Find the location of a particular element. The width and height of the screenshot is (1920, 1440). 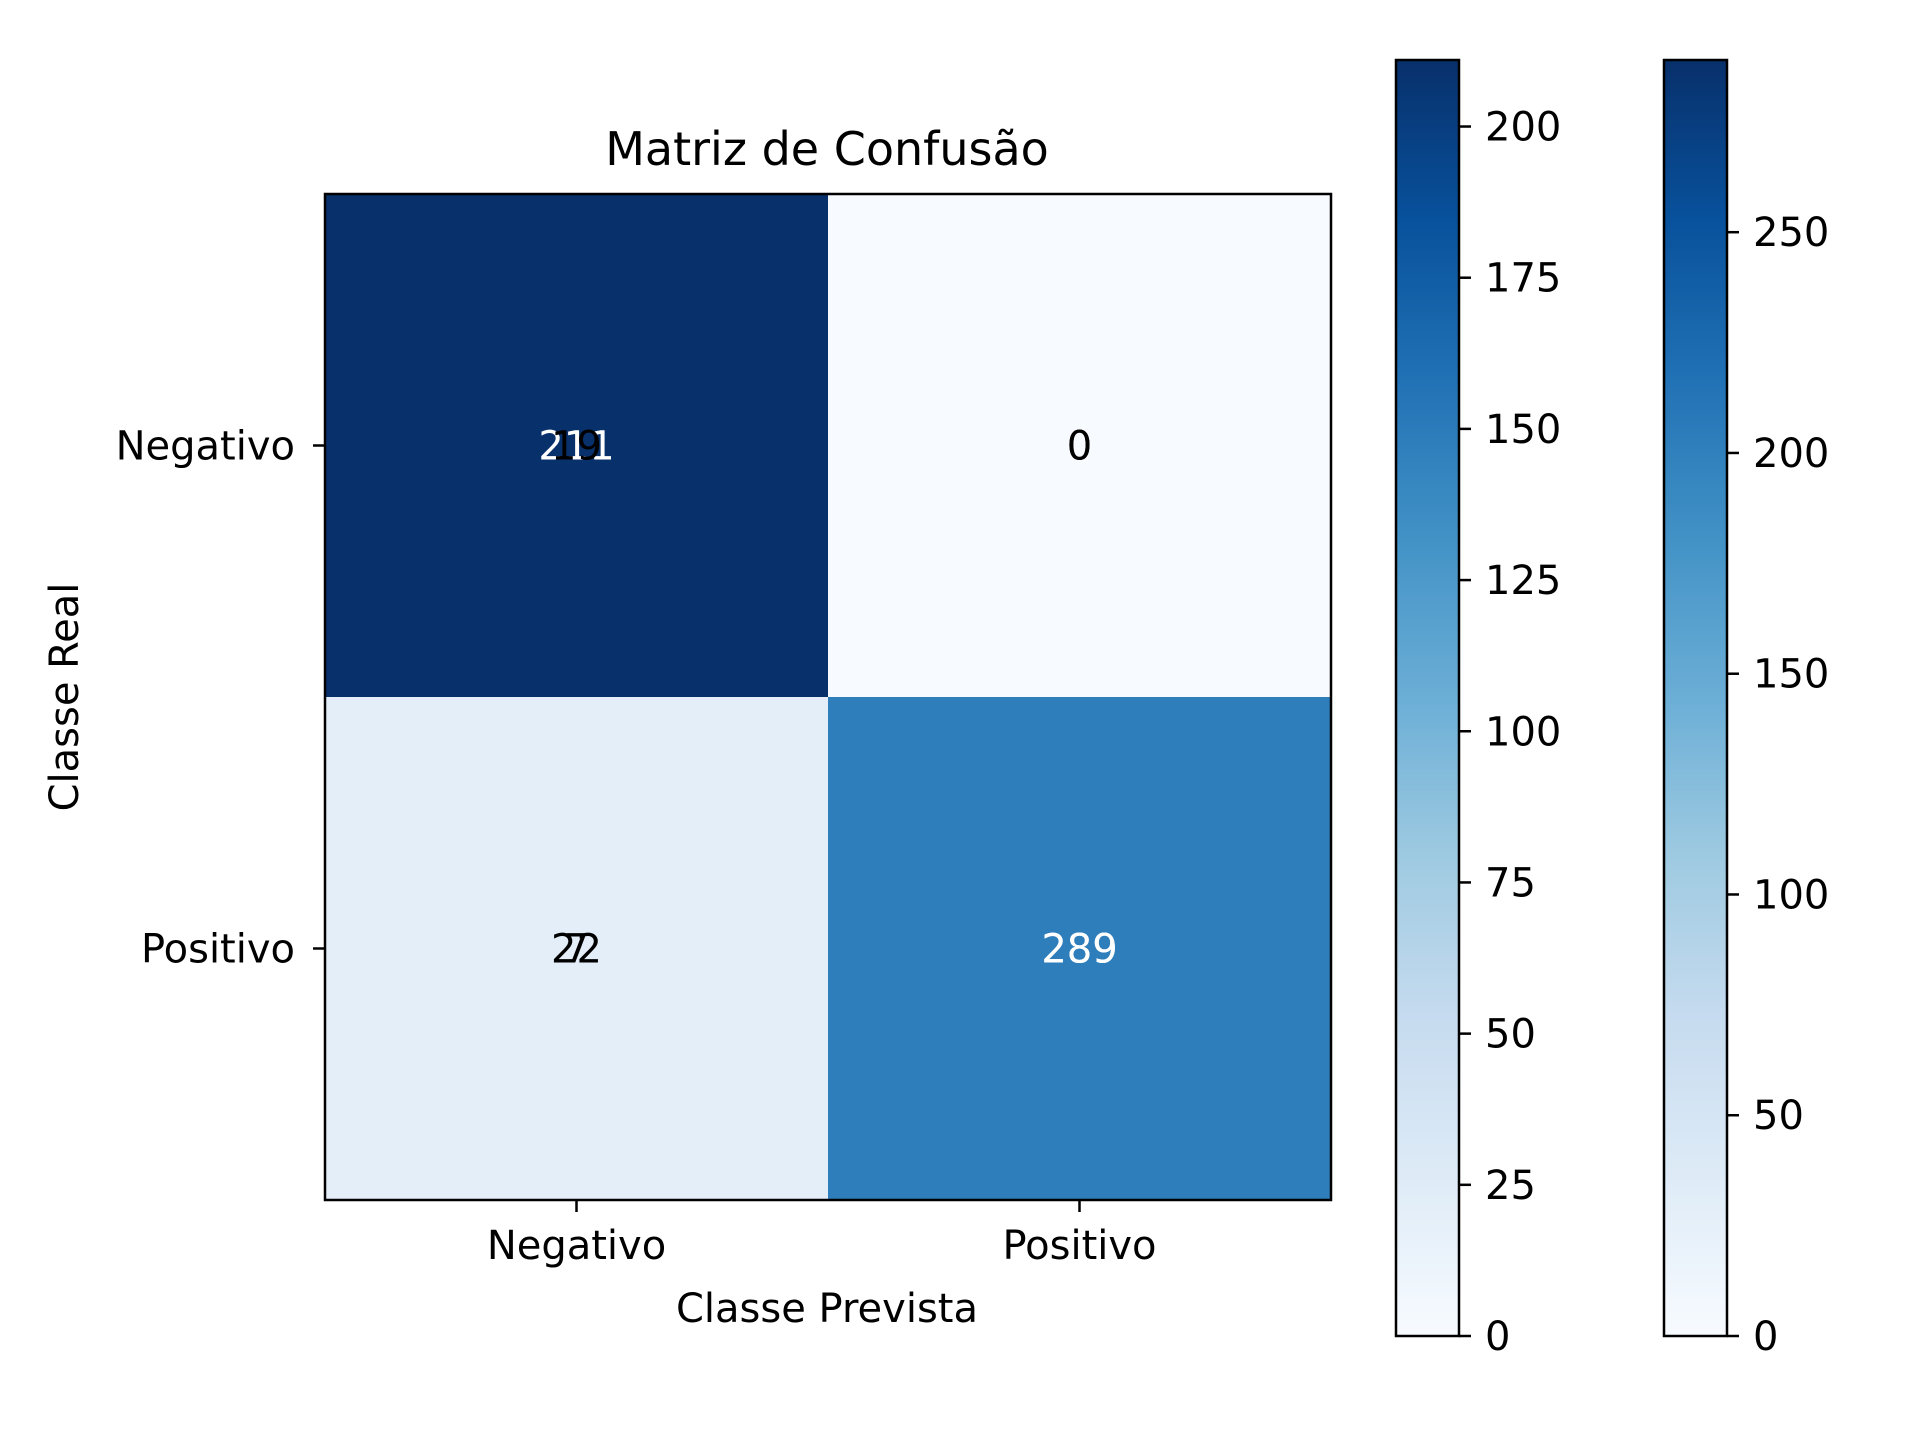

colorbar-tick-label: 75 is located at coordinates (1510, 883).